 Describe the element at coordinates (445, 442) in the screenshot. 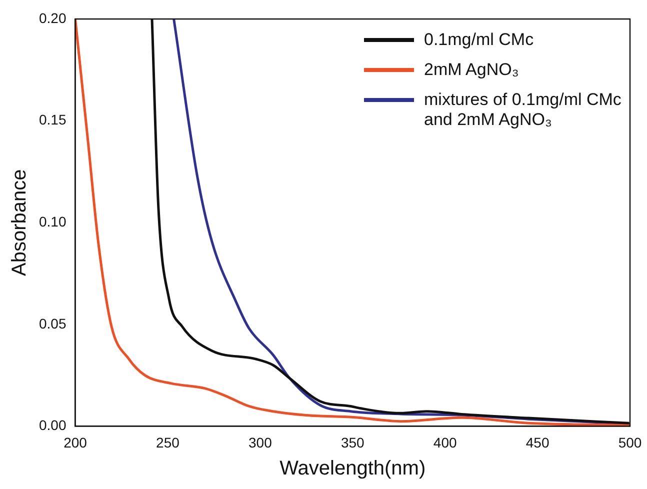

I see `x-tick-label: 400` at that location.